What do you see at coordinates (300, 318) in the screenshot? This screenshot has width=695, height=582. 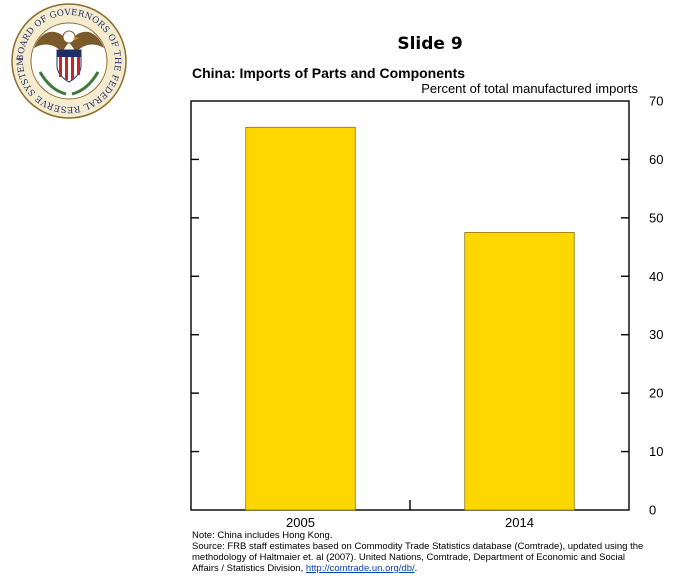 I see `bar-2005` at bounding box center [300, 318].